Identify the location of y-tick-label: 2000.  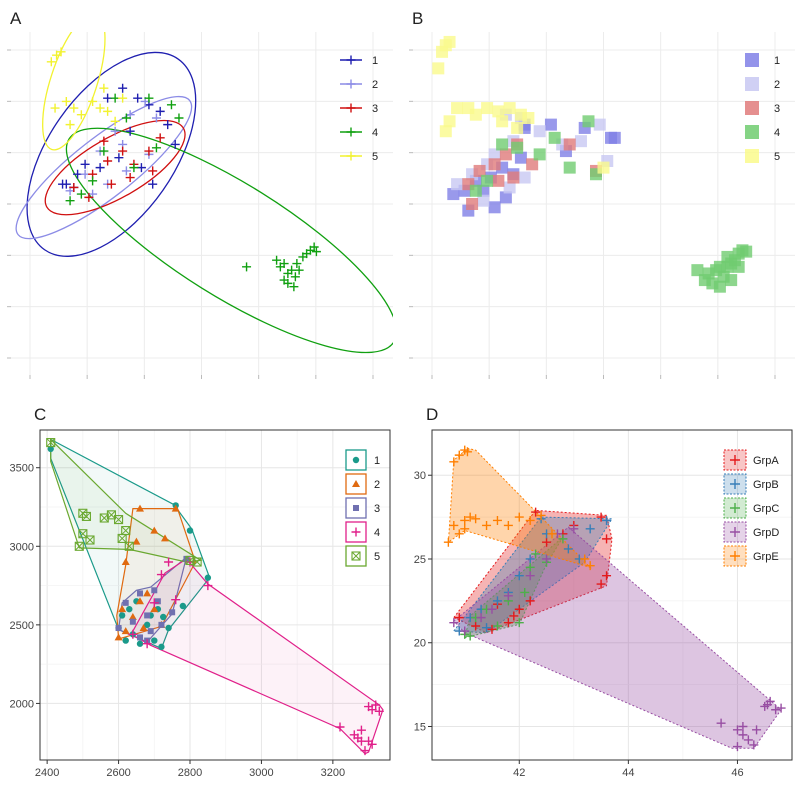
(22, 704).